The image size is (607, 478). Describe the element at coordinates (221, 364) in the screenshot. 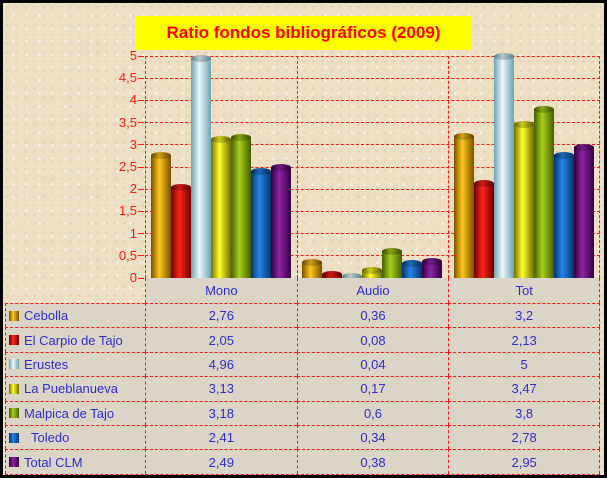

I see `value-cell: 4,96` at that location.